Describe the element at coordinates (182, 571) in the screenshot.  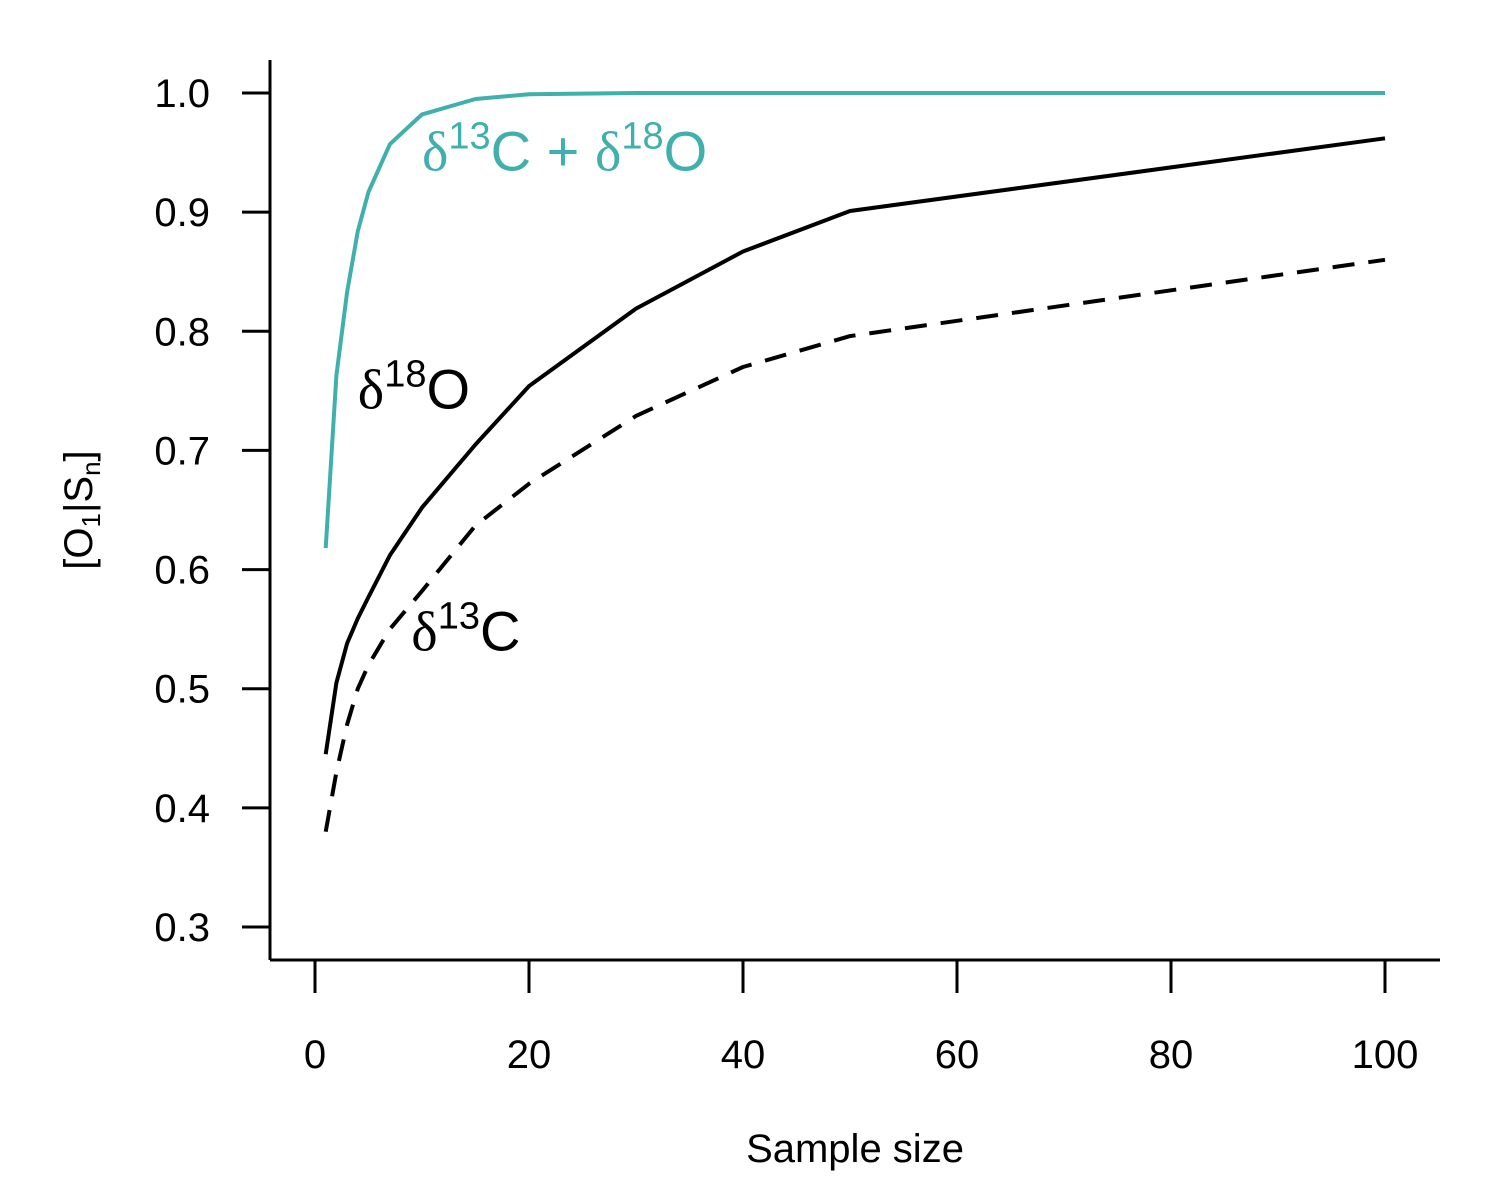
I see `y-tick-label: 0.6` at that location.